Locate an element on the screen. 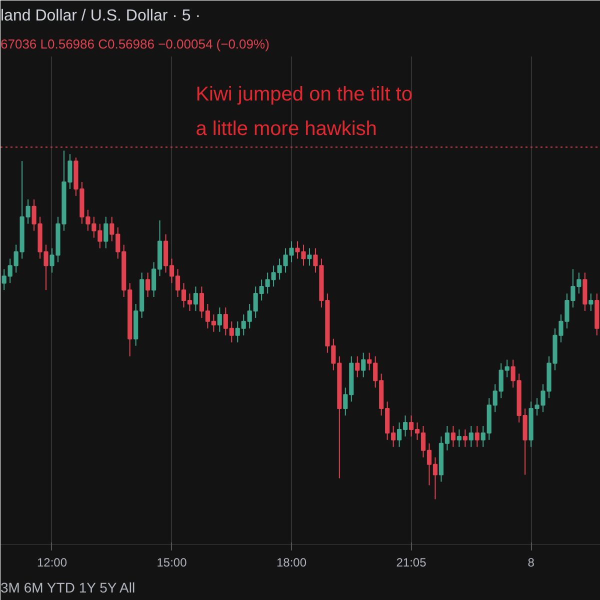 This screenshot has width=600, height=600. chart-subtitle: 67036 L0.56986 C0.56986 −0.00054 (−0.09%) is located at coordinates (135, 44).